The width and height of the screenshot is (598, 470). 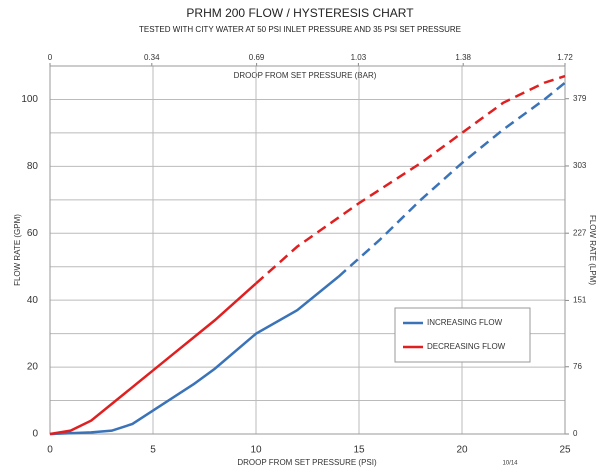 I want to click on x-tick-label: 25, so click(x=565, y=450).